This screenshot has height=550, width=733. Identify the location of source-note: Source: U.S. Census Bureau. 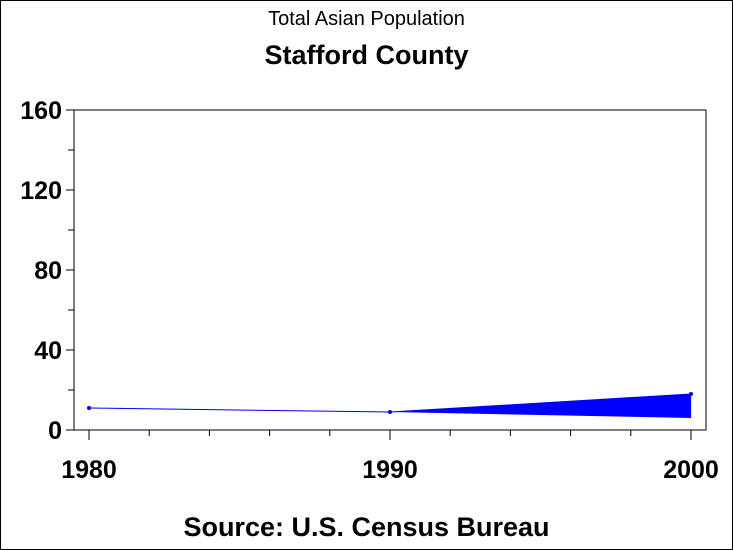
(366, 527).